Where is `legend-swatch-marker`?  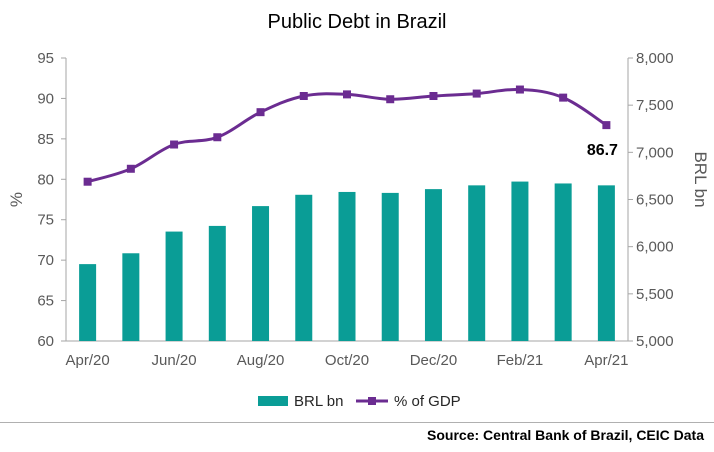
legend-swatch-marker is located at coordinates (372, 401).